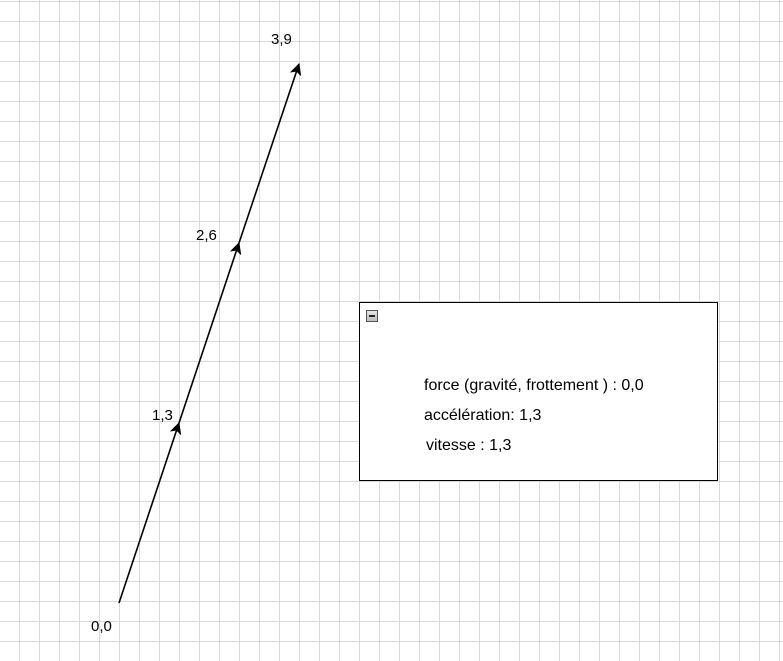 This screenshot has width=783, height=661. I want to click on vitesse-text: vitesse : 1,3, so click(469, 445).